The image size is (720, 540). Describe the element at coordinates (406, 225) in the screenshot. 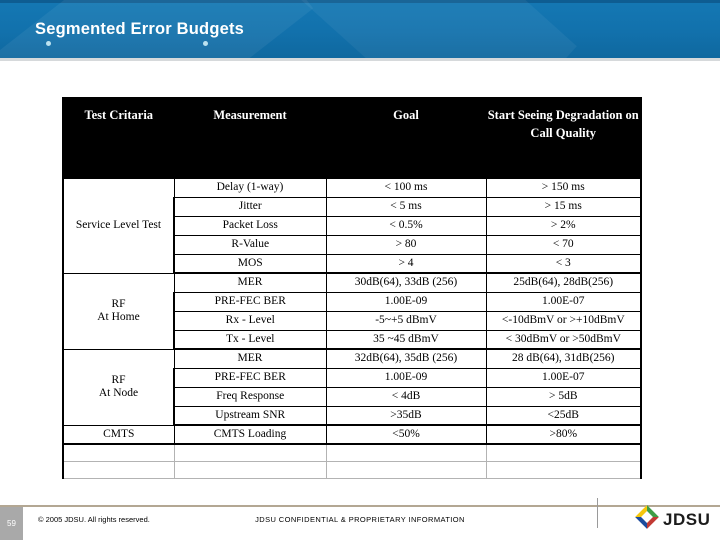

I see `goal-cell: < 0.5%` at that location.